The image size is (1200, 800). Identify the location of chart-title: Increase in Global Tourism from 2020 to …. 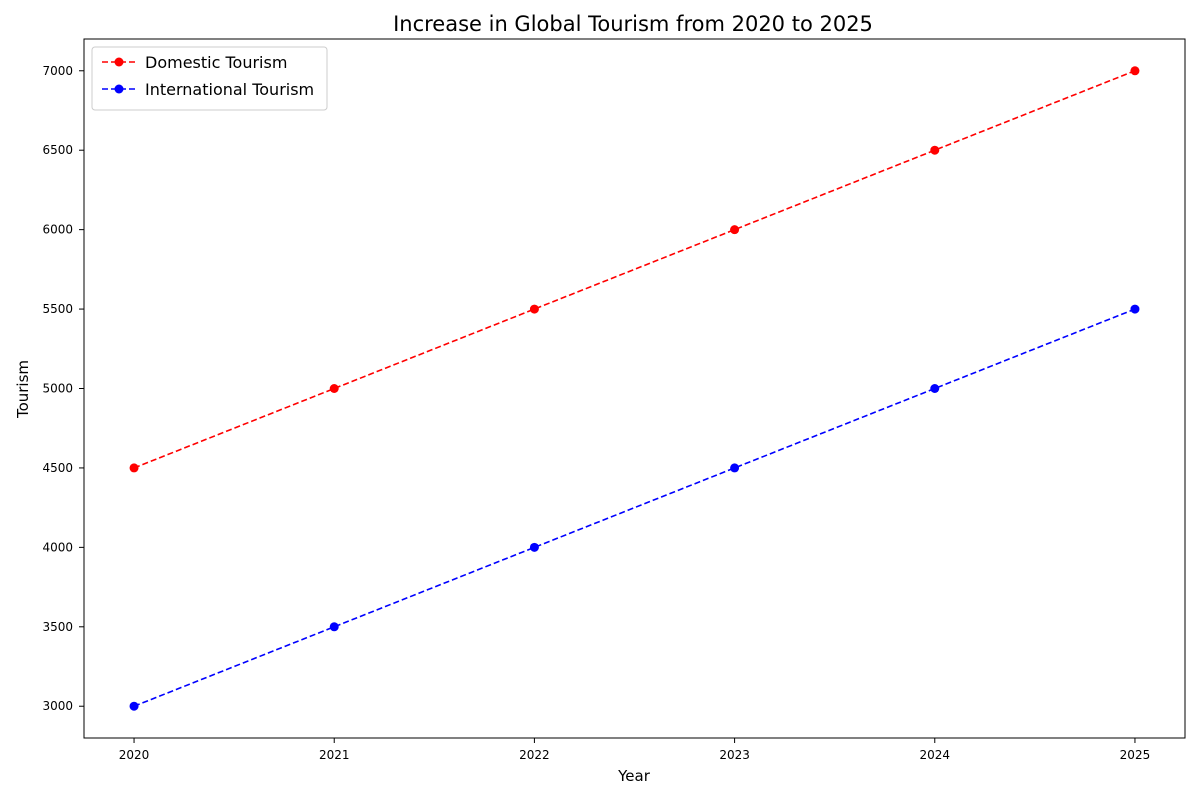
(633, 24).